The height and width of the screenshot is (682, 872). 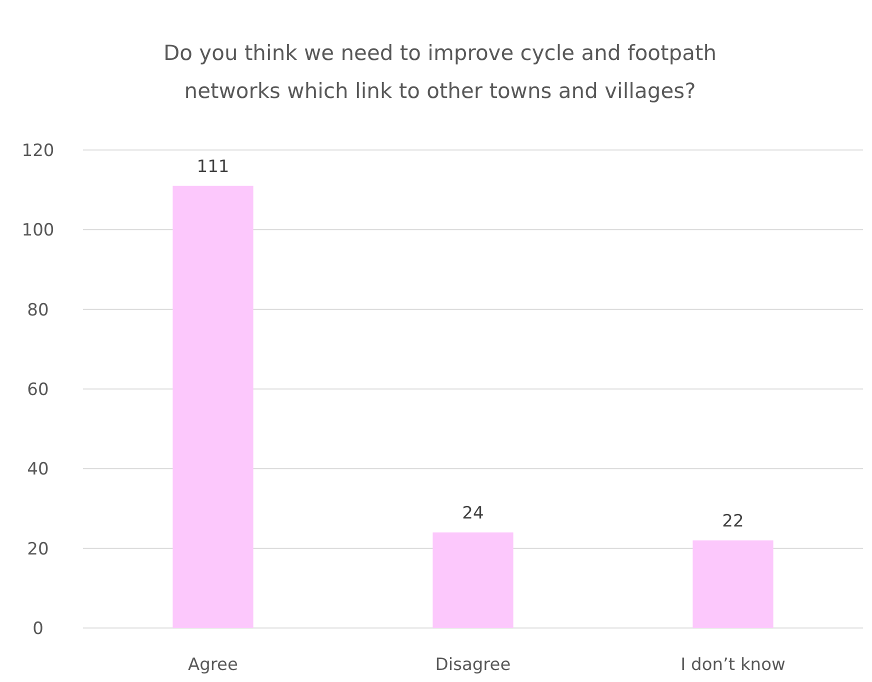 I want to click on data-label: 24, so click(x=473, y=513).